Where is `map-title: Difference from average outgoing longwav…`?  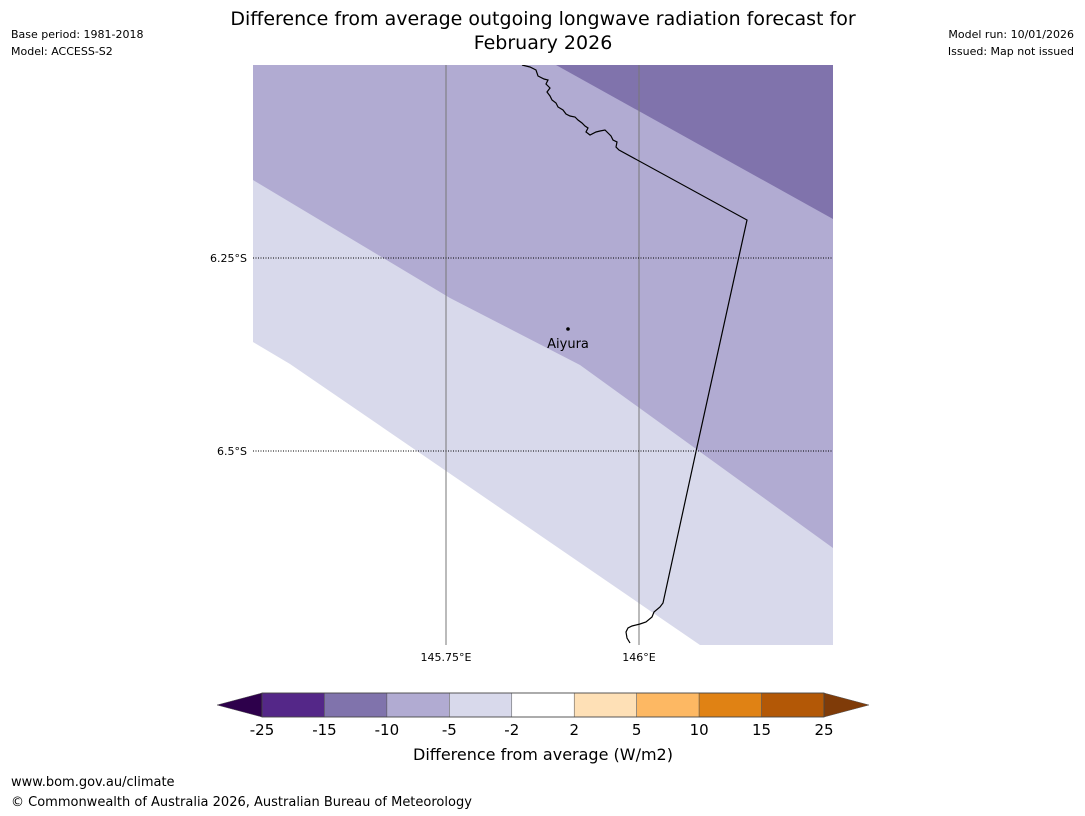 map-title: Difference from average outgoing longwav… is located at coordinates (543, 31).